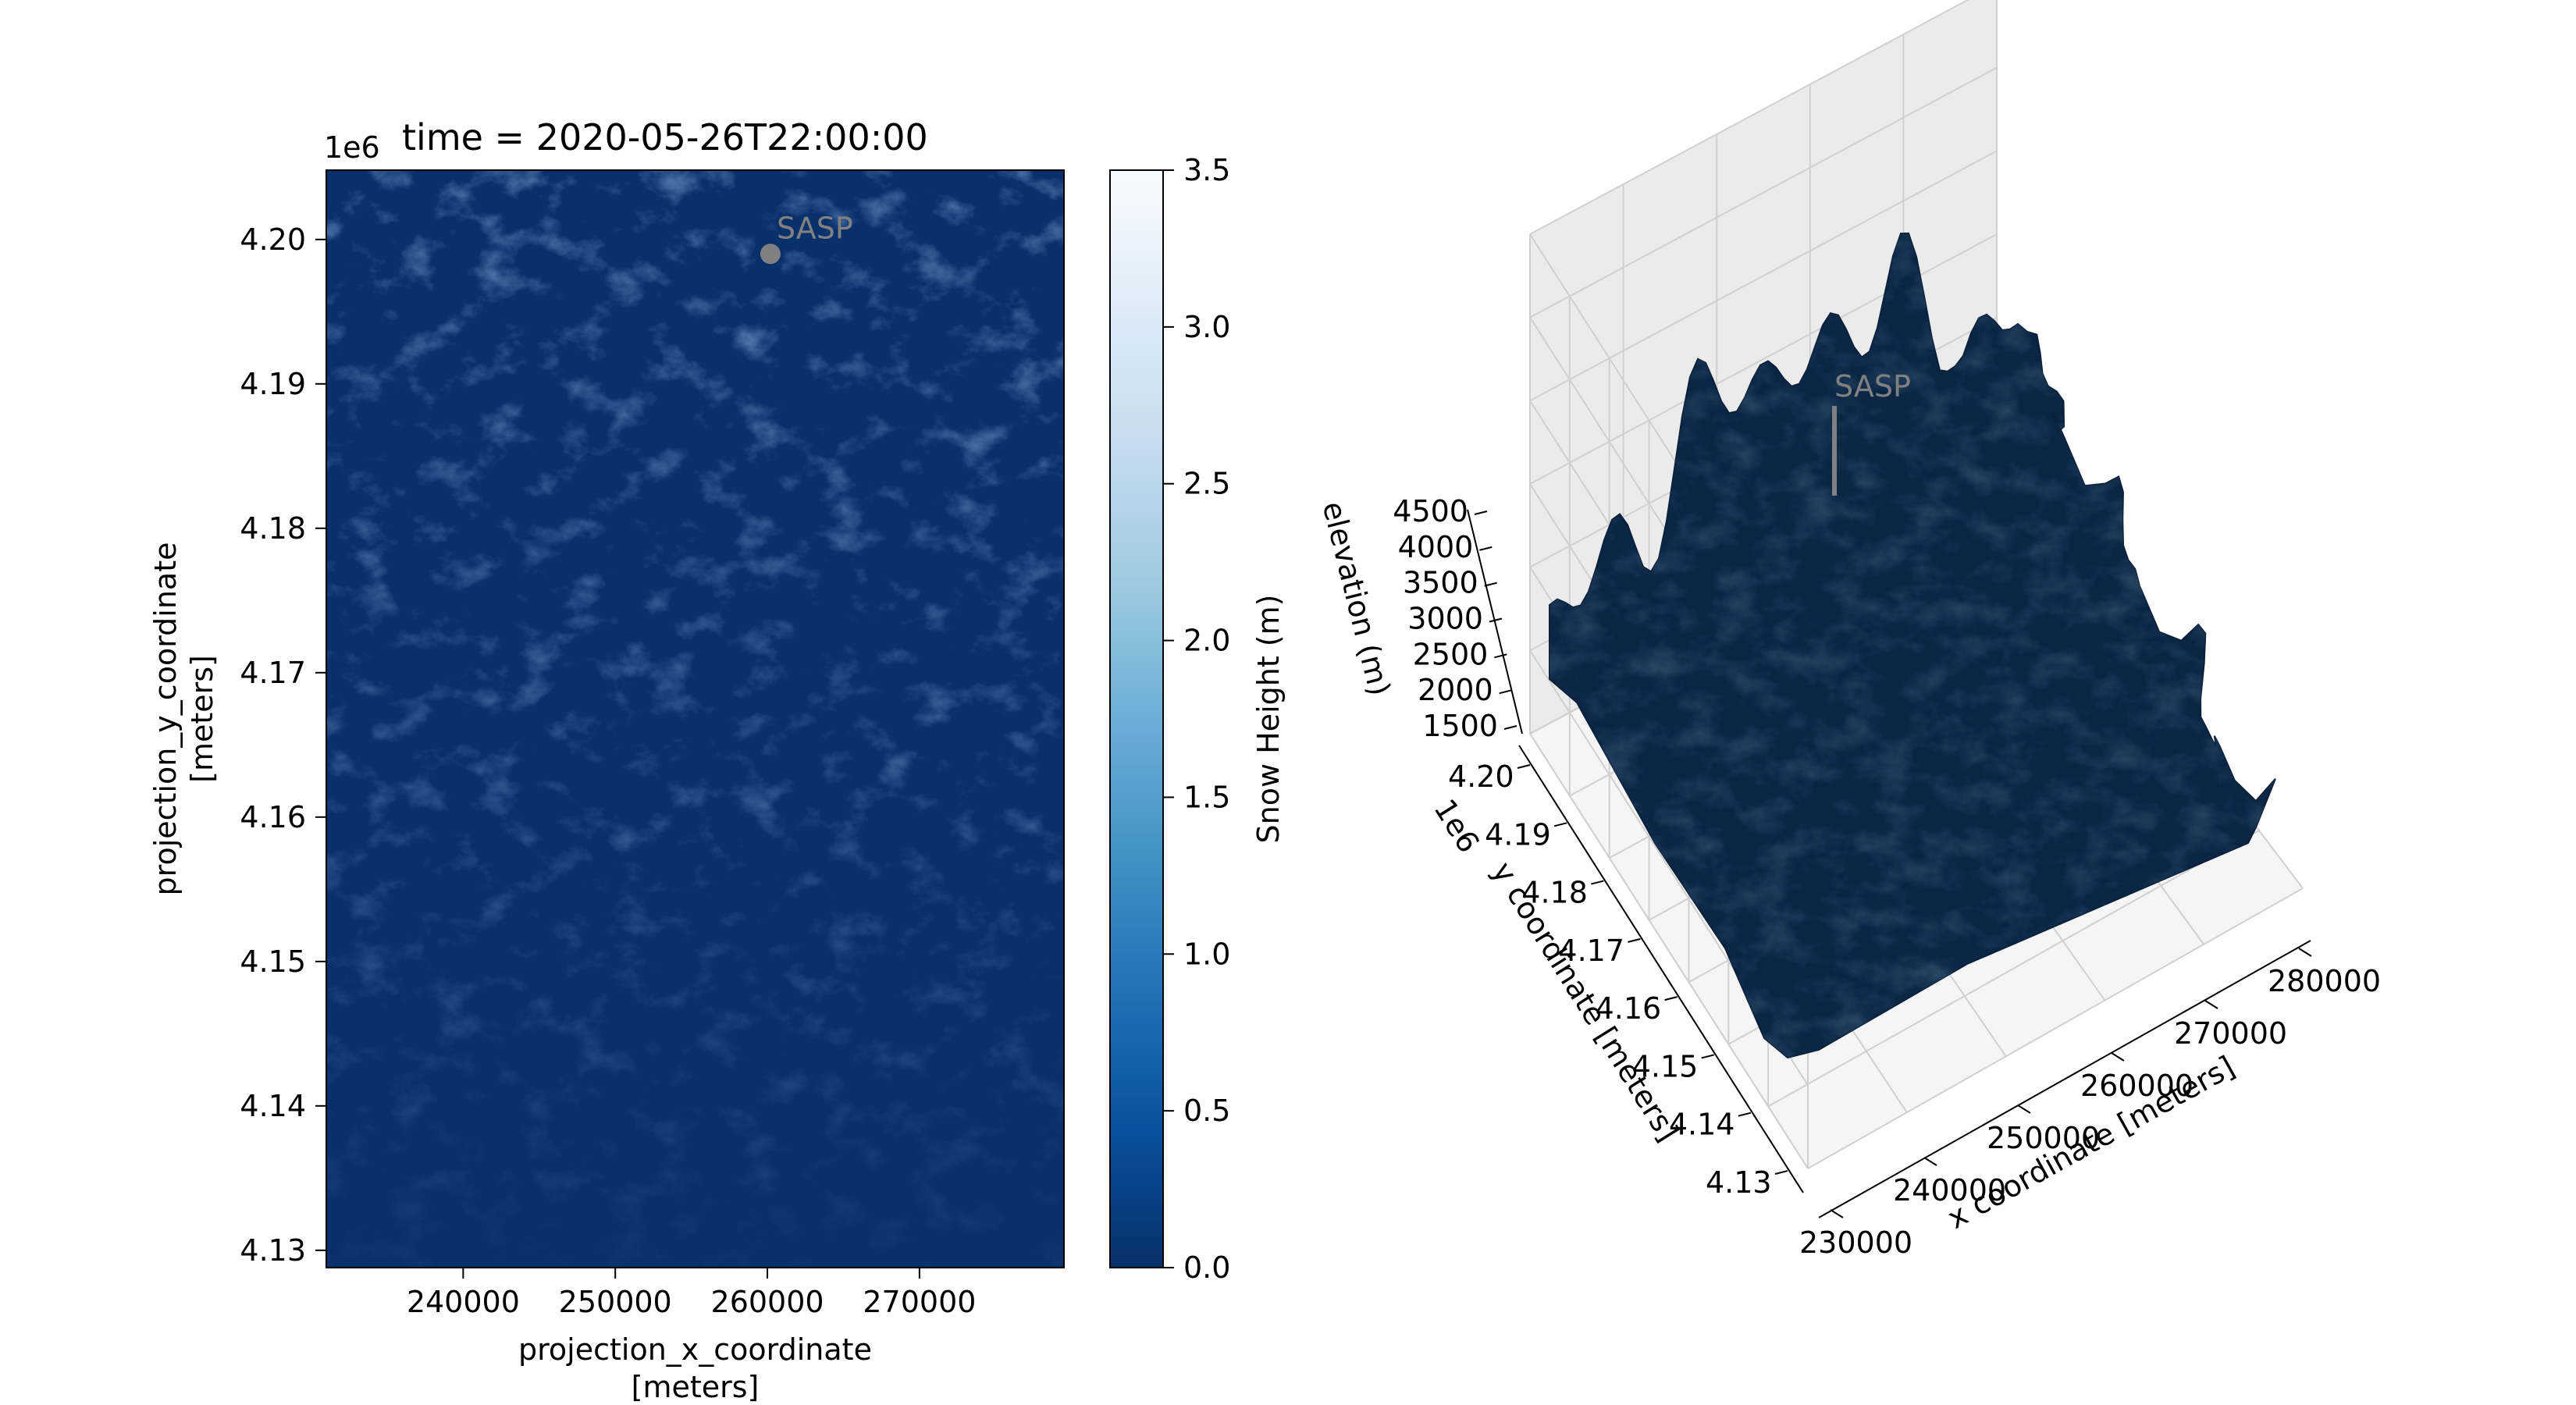 Image resolution: width=2576 pixels, height=1405 pixels. Describe the element at coordinates (1206, 797) in the screenshot. I see `colorbar-tick-label: 1.5` at that location.